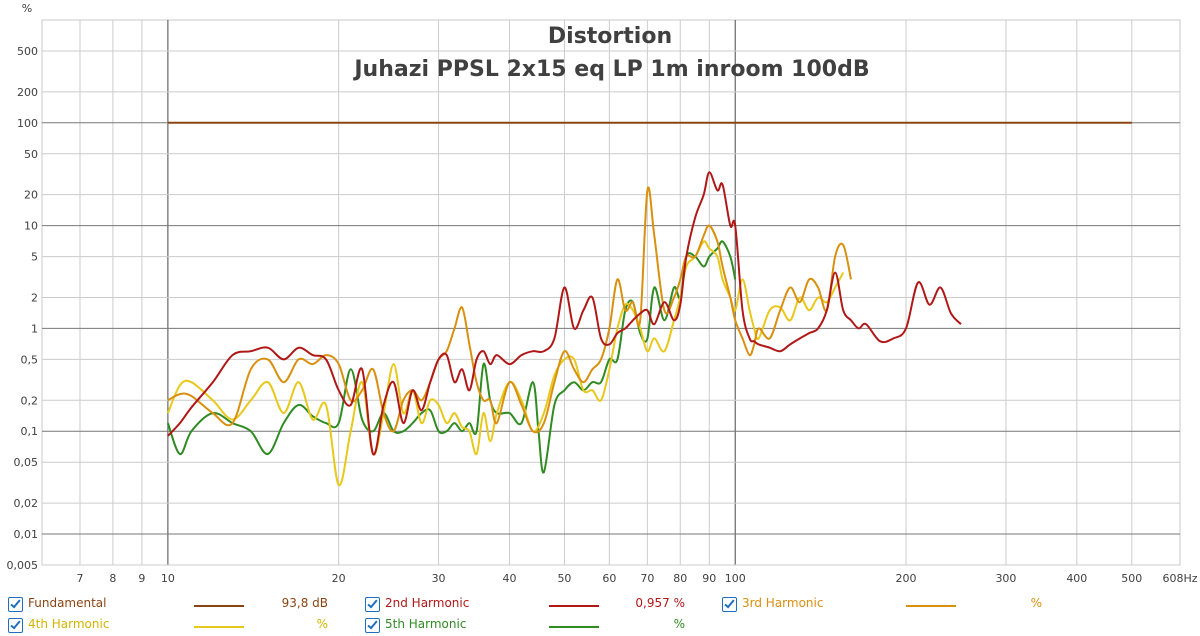 The image size is (1200, 636). I want to click on y-tick-label: 0,2, so click(30, 400).